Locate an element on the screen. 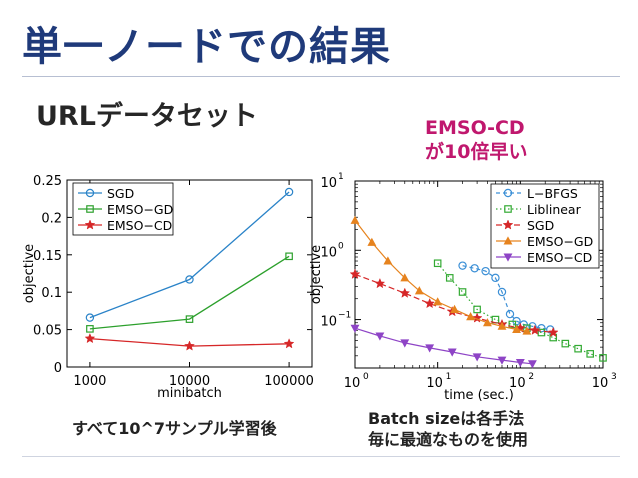 This screenshot has width=638, height=478. right-caption: Batch sizeは各手法 毎に最適なものを使用 is located at coordinates (448, 429).